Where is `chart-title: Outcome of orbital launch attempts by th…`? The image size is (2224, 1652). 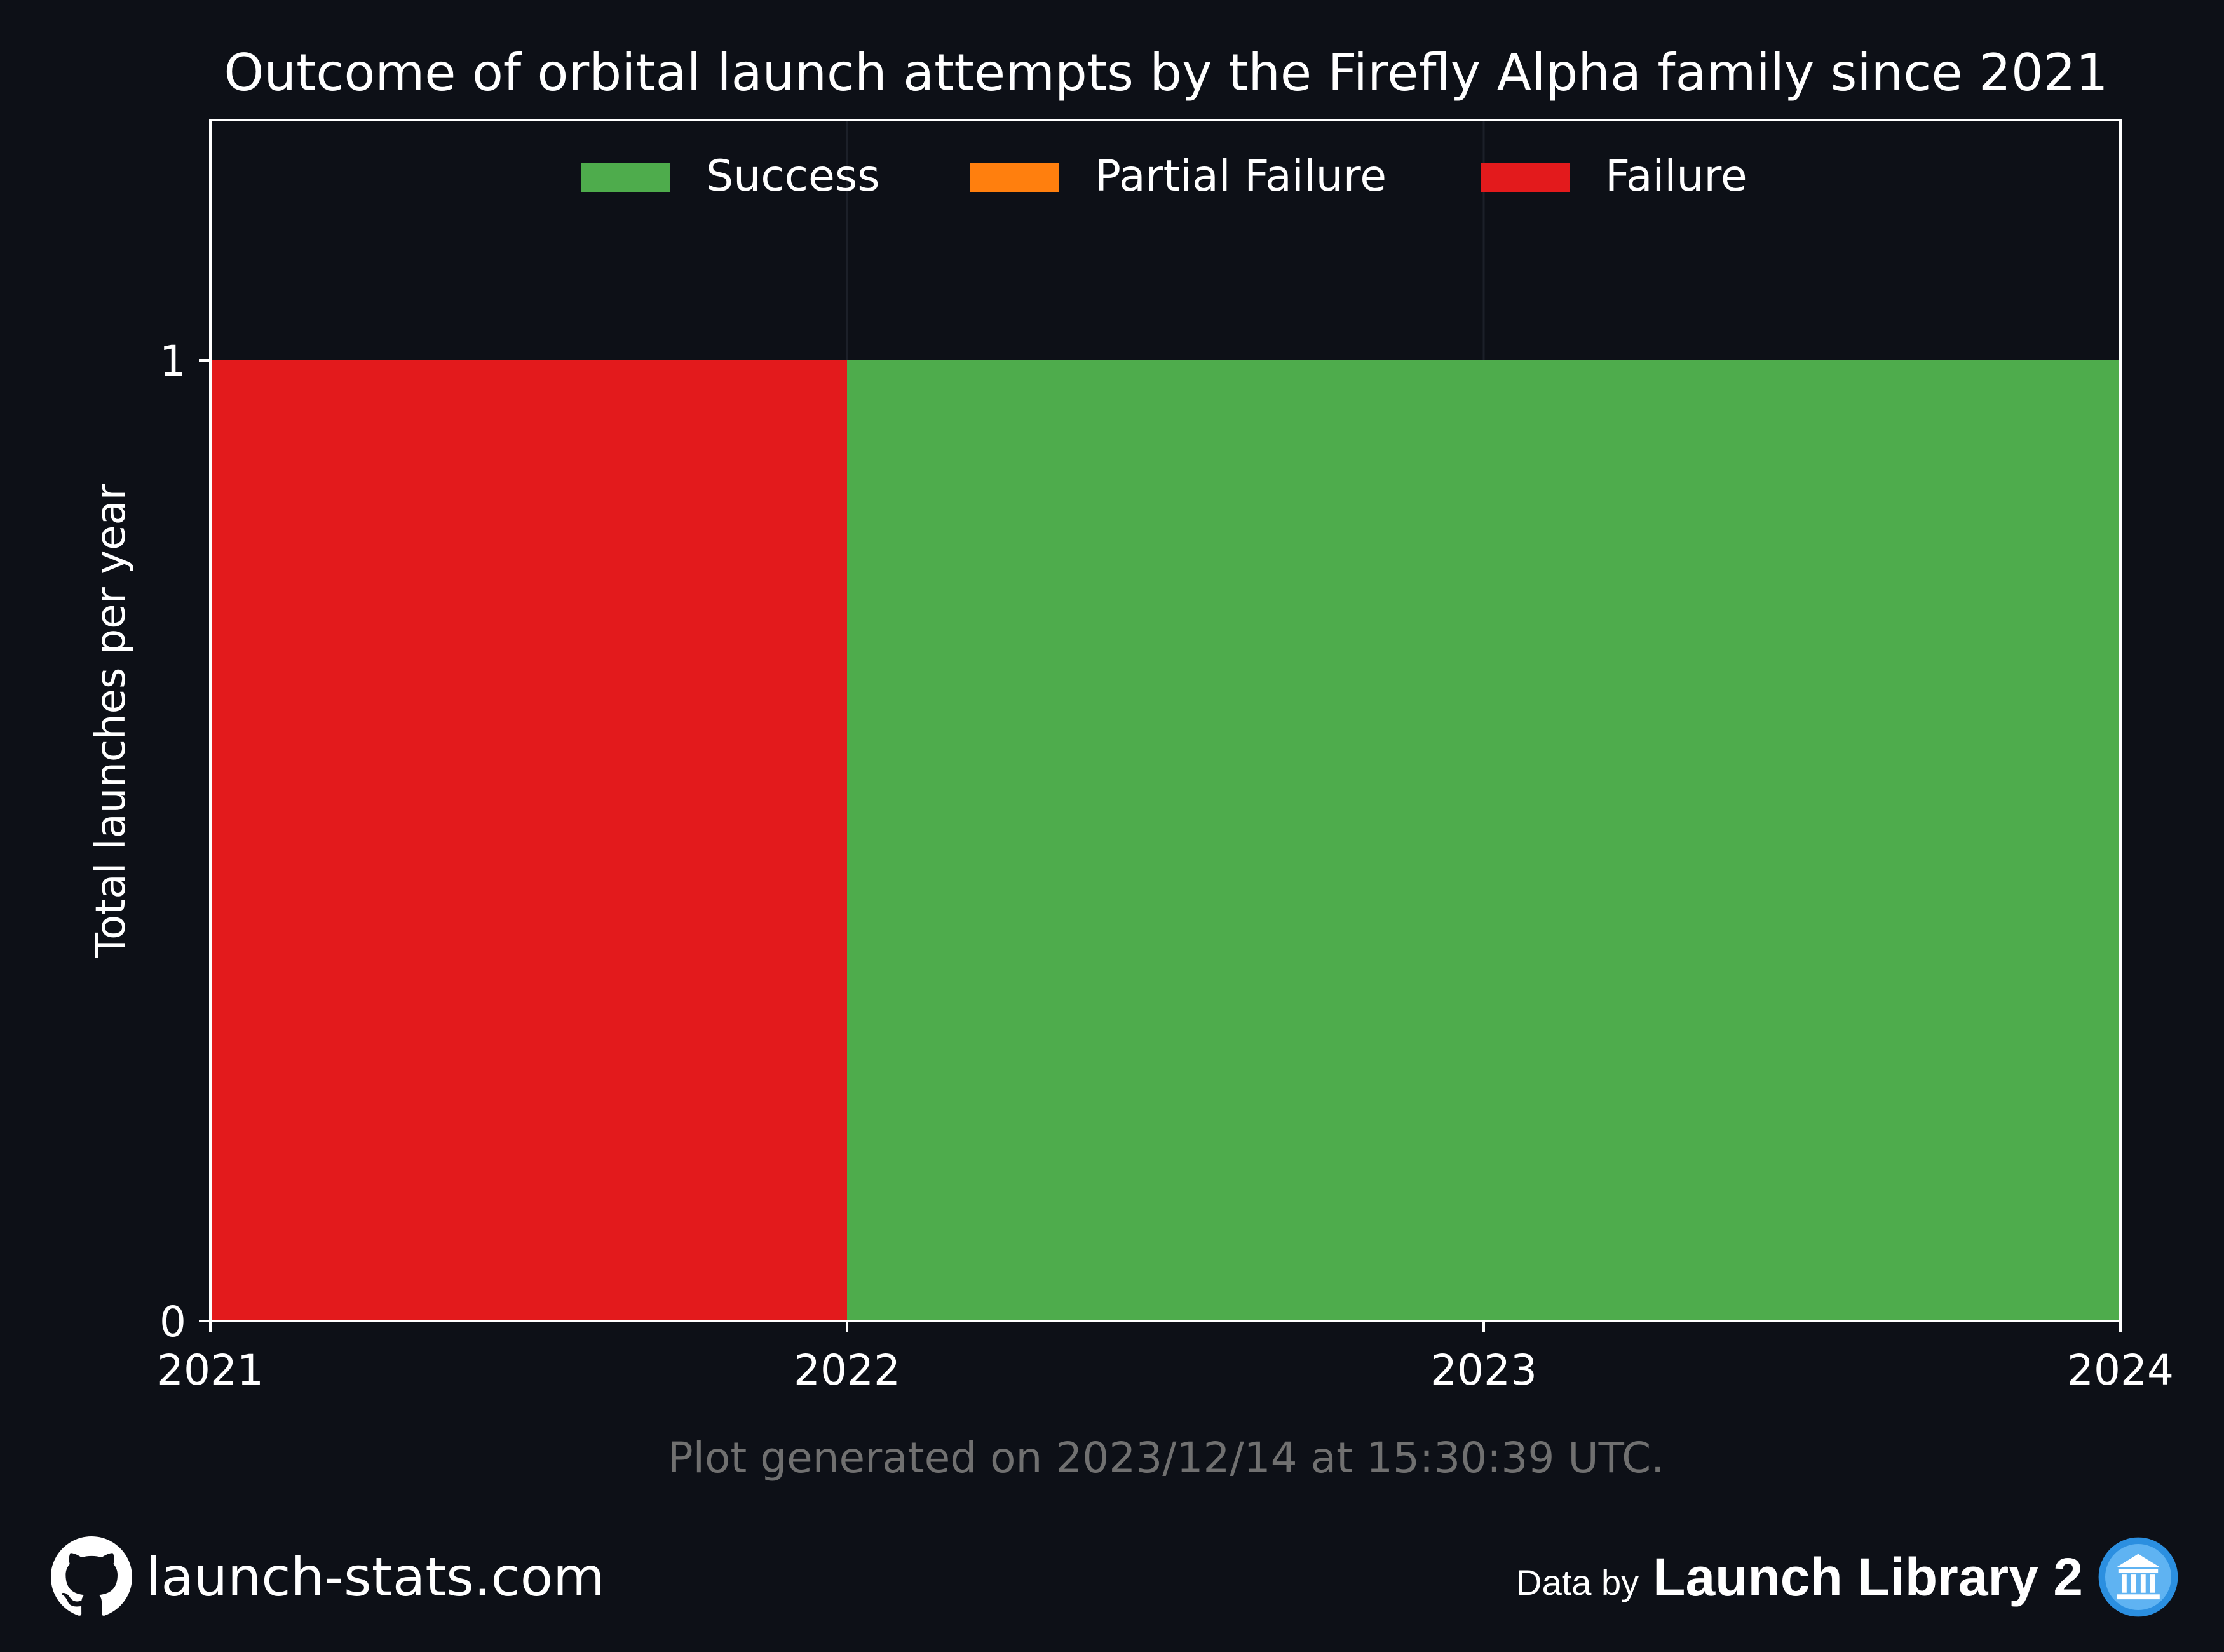 chart-title: Outcome of orbital launch attempts by th… is located at coordinates (1166, 73).